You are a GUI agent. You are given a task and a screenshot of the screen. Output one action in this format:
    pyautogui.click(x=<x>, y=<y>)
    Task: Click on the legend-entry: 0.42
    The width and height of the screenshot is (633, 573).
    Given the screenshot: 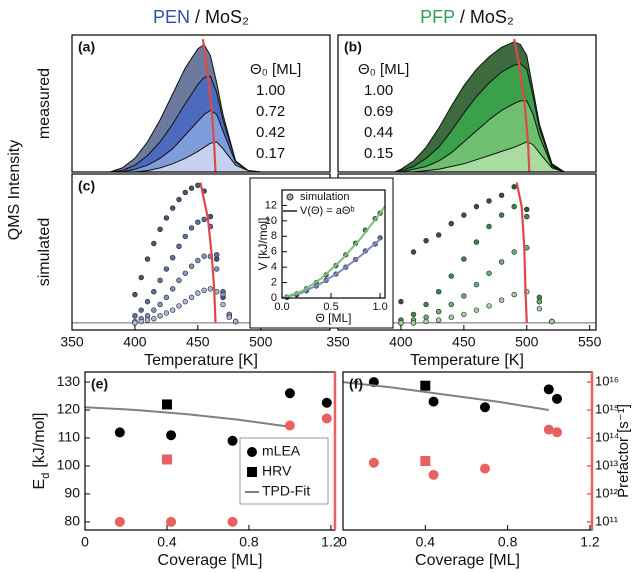 What is the action you would take?
    pyautogui.click(x=270, y=132)
    